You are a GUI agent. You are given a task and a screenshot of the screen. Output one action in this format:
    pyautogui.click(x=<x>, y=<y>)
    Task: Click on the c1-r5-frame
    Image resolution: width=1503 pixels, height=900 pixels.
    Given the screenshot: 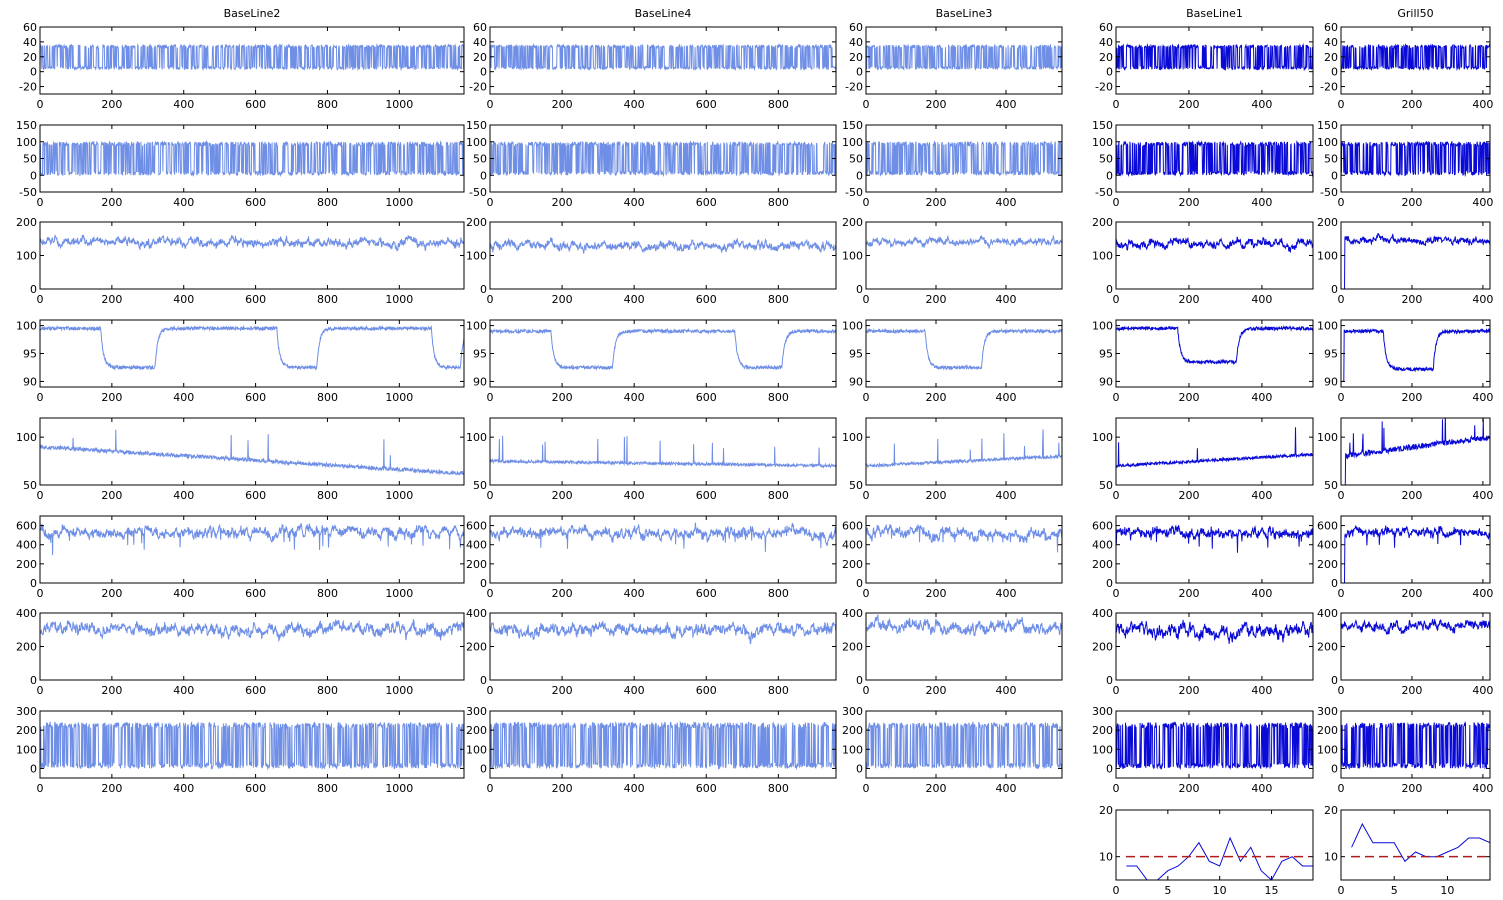 What is the action you would take?
    pyautogui.click(x=663, y=549)
    